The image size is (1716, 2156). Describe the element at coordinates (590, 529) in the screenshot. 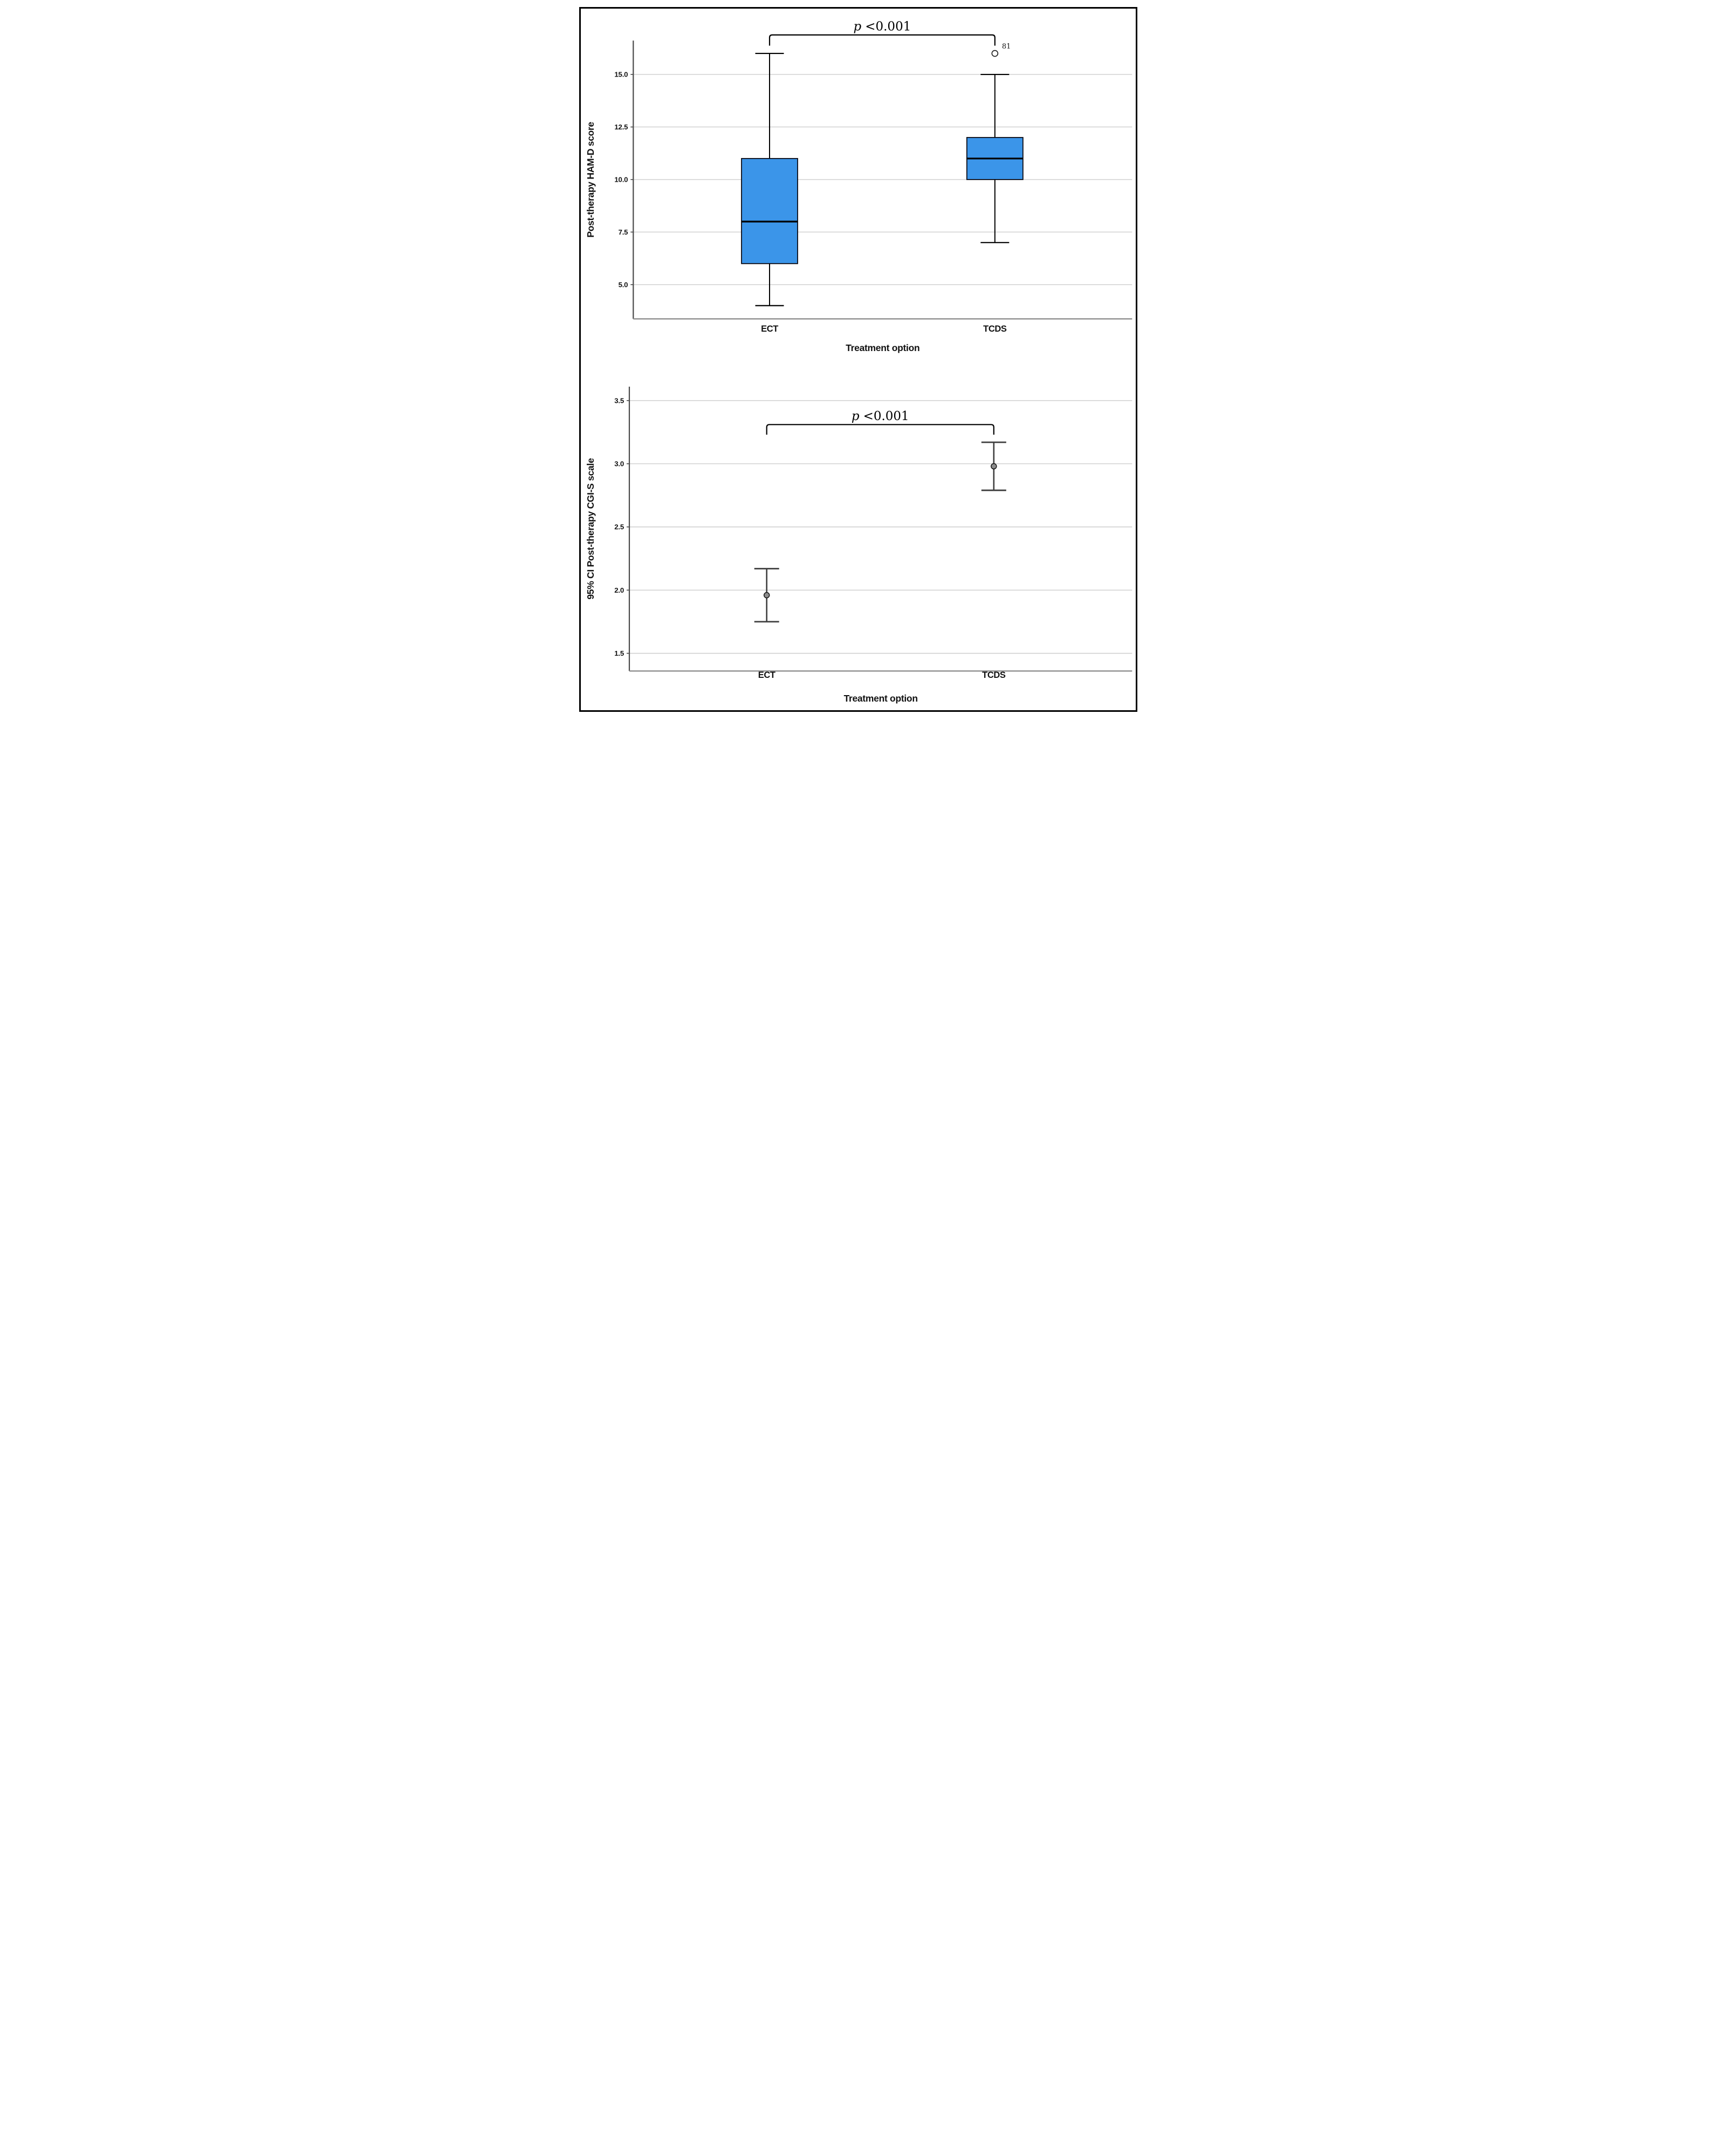

I see `y-axis-title: 95% CI Post-therapy CGI-S scale` at that location.